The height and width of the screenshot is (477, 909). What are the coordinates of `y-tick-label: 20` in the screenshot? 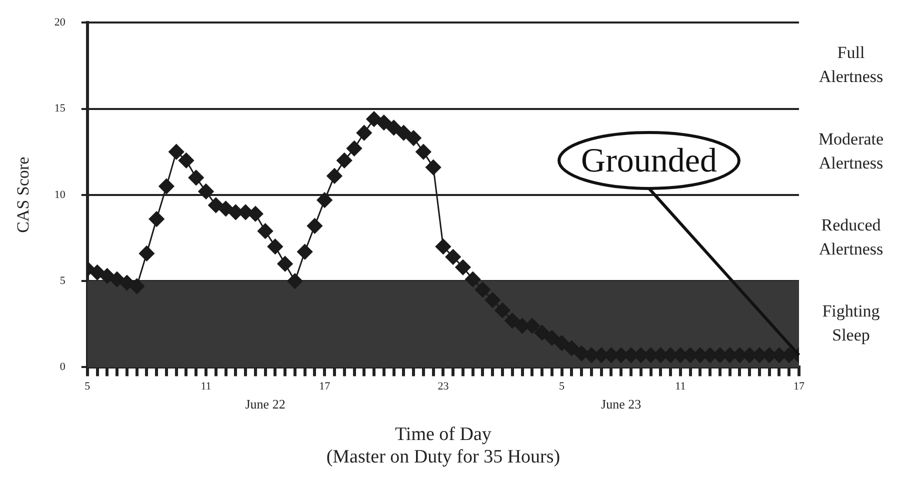 It's located at (60, 22).